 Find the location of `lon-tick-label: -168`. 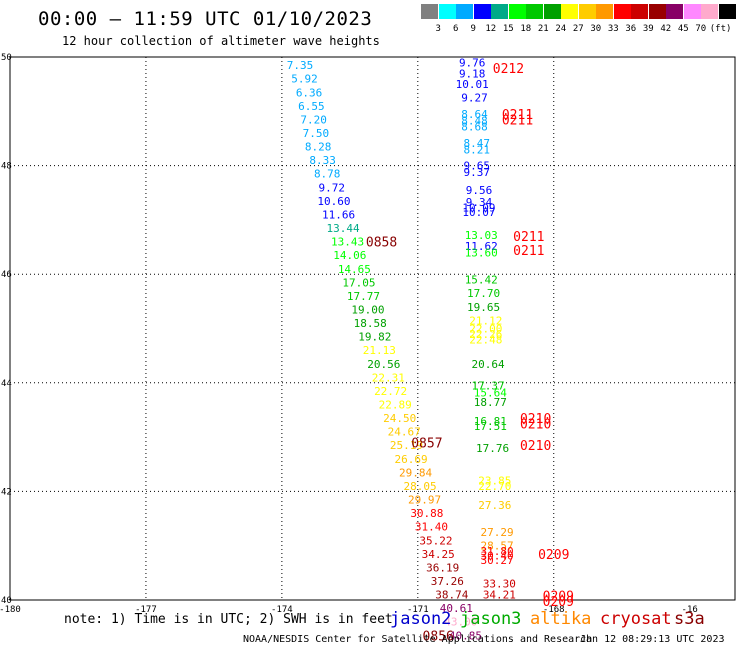

lon-tick-label: -168 is located at coordinates (554, 610).